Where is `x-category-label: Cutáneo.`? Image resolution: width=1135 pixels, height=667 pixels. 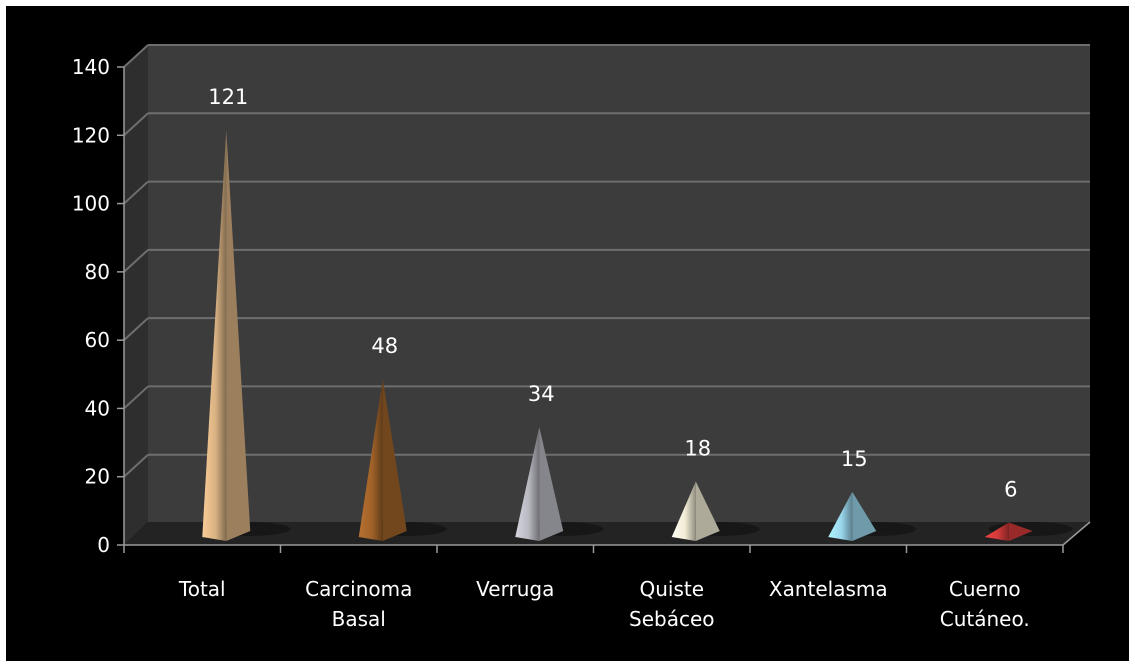 x-category-label: Cutáneo. is located at coordinates (985, 619).